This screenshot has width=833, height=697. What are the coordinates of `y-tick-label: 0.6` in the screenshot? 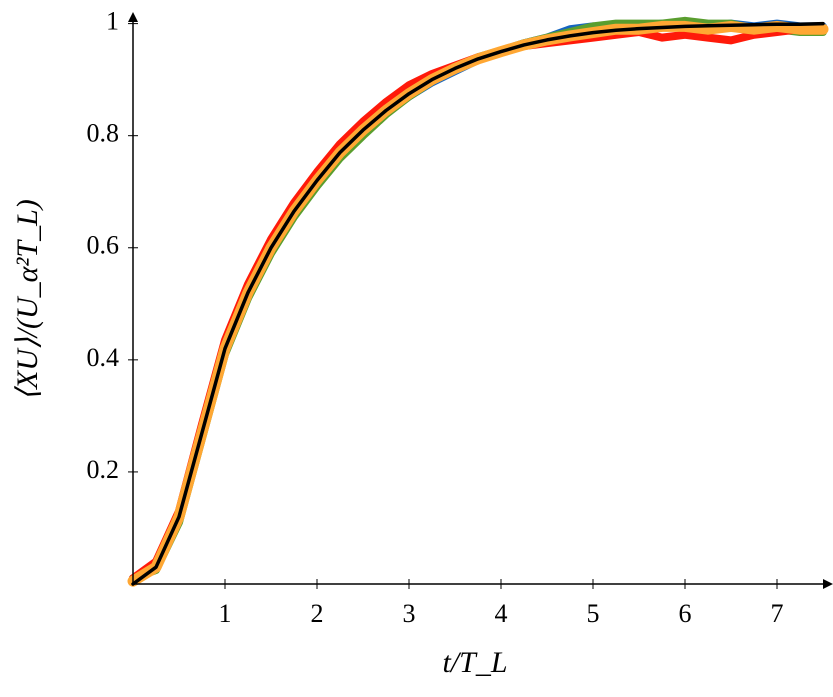 It's located at (103, 245).